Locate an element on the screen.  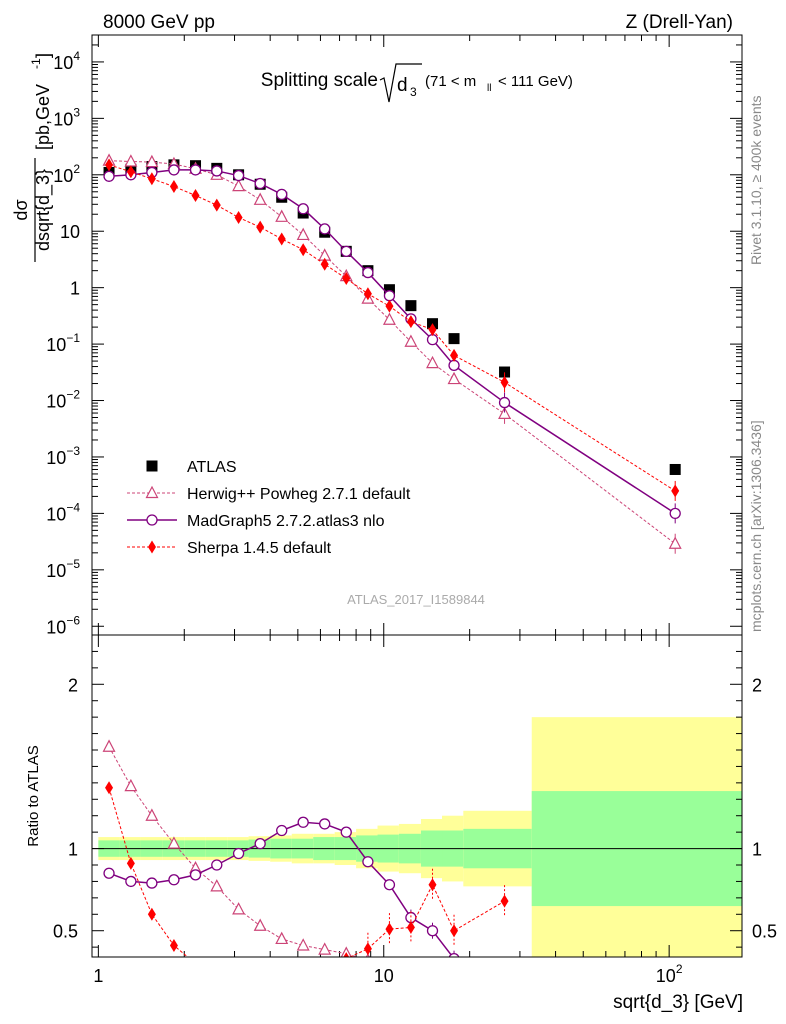
ratio-y-tick-label-right: 1 is located at coordinates (757, 850).